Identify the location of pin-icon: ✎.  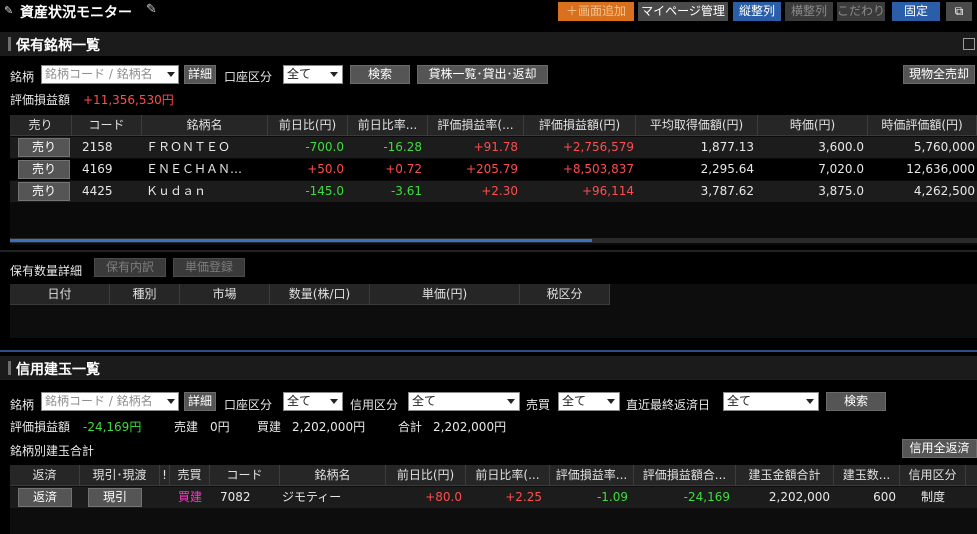
(9, 10).